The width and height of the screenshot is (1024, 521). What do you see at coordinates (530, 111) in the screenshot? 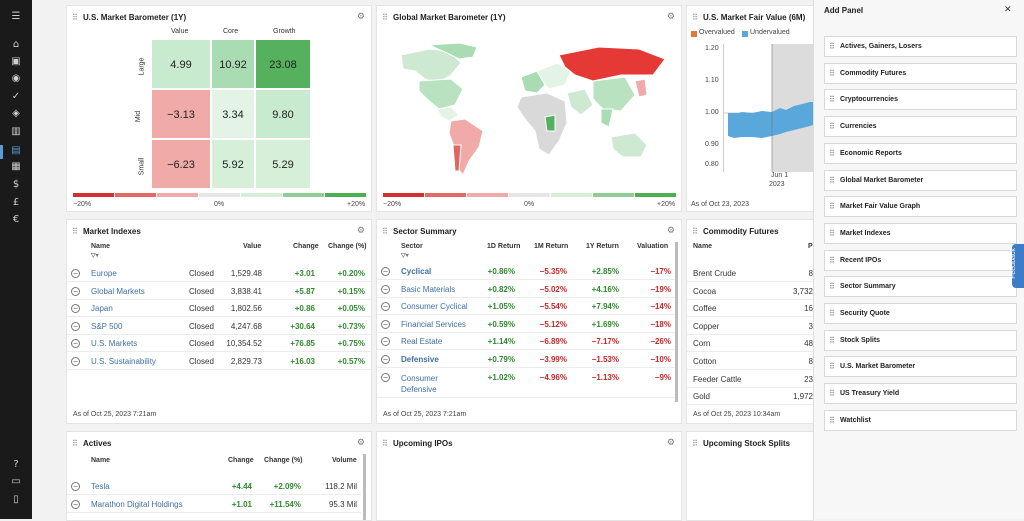
I see `world-map` at bounding box center [530, 111].